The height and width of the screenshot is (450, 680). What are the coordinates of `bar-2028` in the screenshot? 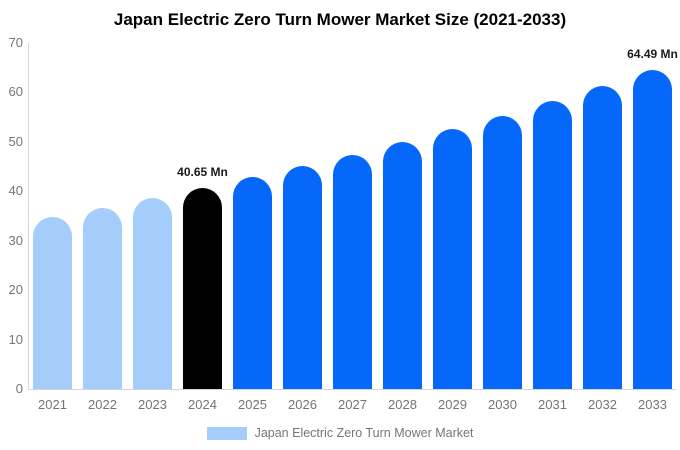 It's located at (402, 265).